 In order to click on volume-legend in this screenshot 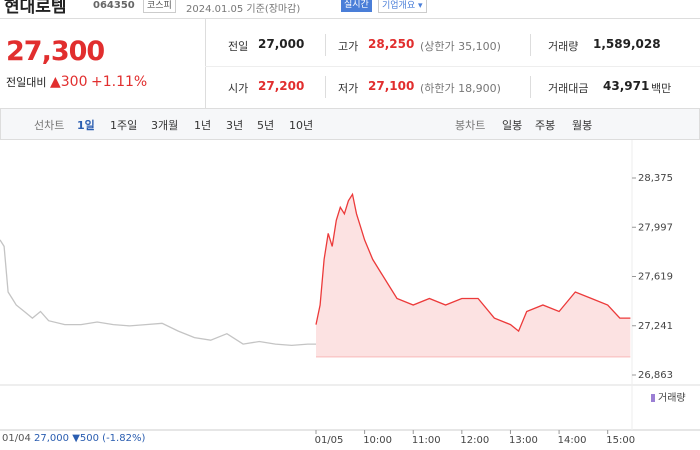, I will do `click(653, 398)`.